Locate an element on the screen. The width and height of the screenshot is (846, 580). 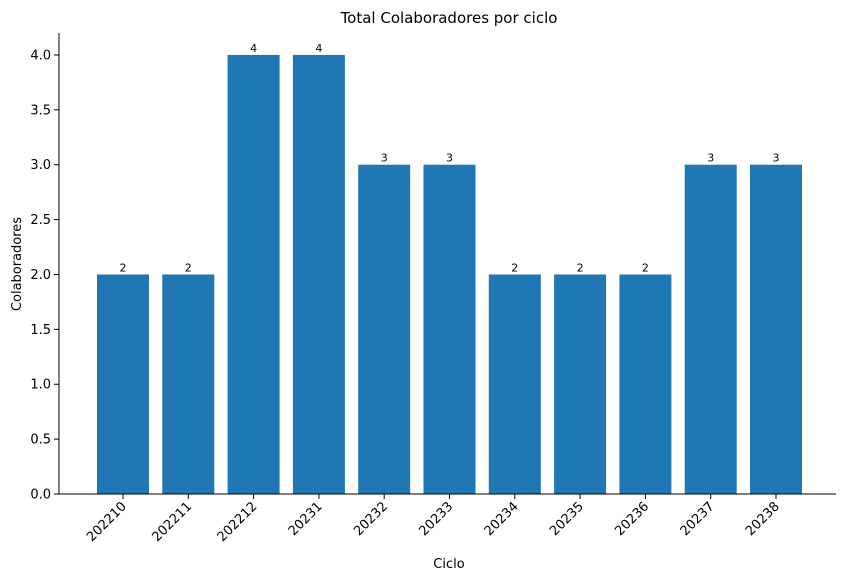
y-tick-label: 4.0 is located at coordinates (40, 55).